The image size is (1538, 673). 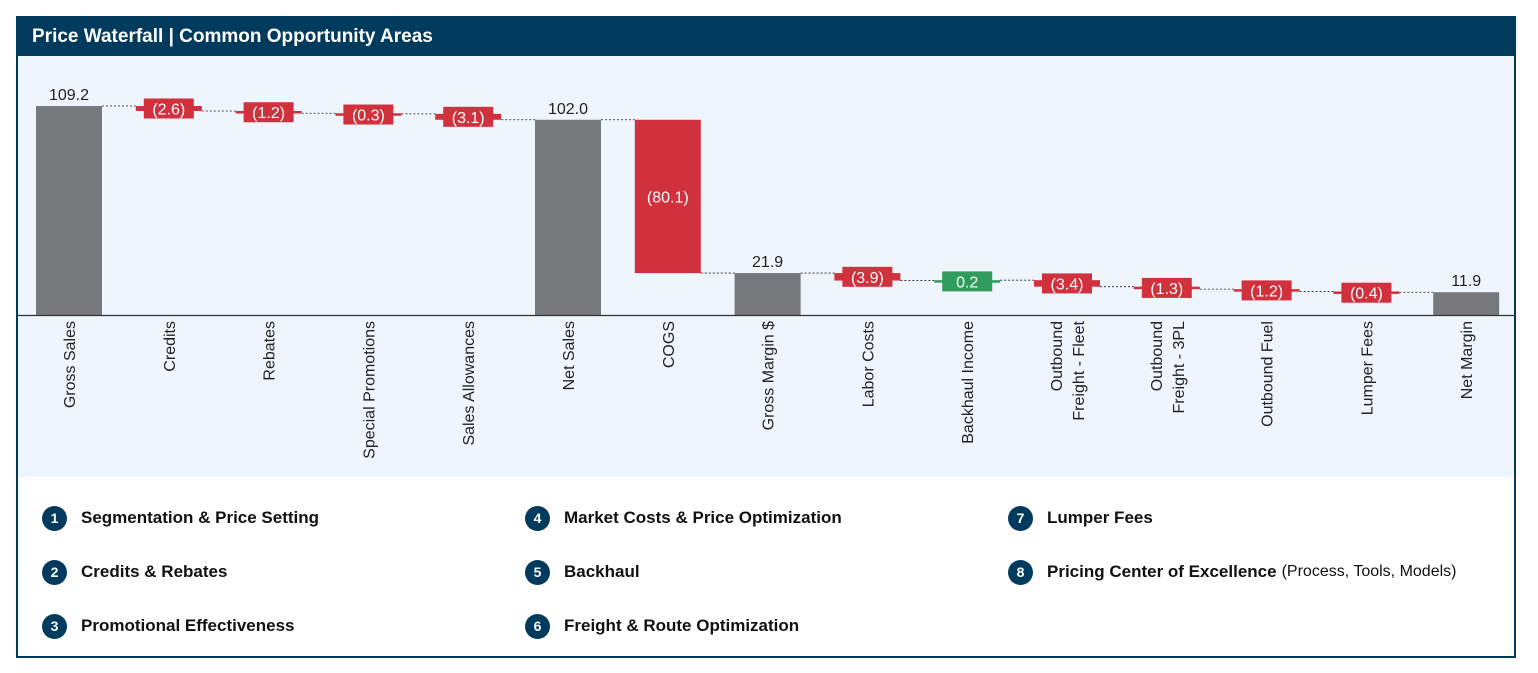 What do you see at coordinates (154, 571) in the screenshot?
I see `legend-label: Credits & Rebates` at bounding box center [154, 571].